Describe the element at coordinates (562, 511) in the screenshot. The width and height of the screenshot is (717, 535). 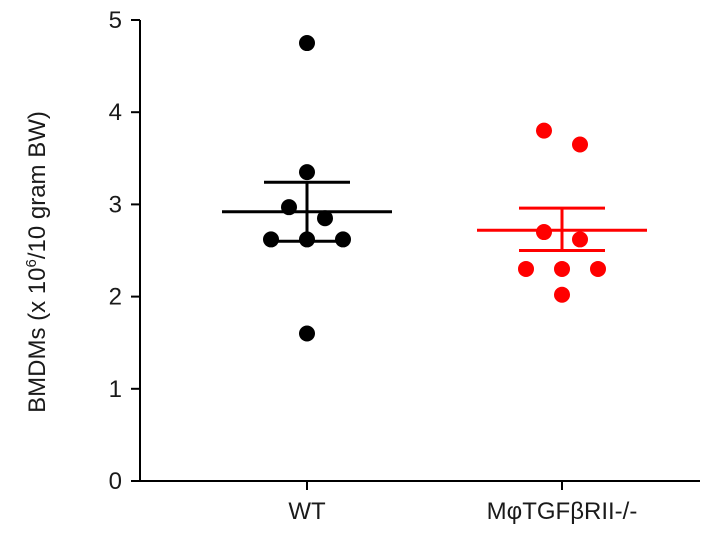
I see `x-tick-label: MφTGFβRII-/-` at that location.